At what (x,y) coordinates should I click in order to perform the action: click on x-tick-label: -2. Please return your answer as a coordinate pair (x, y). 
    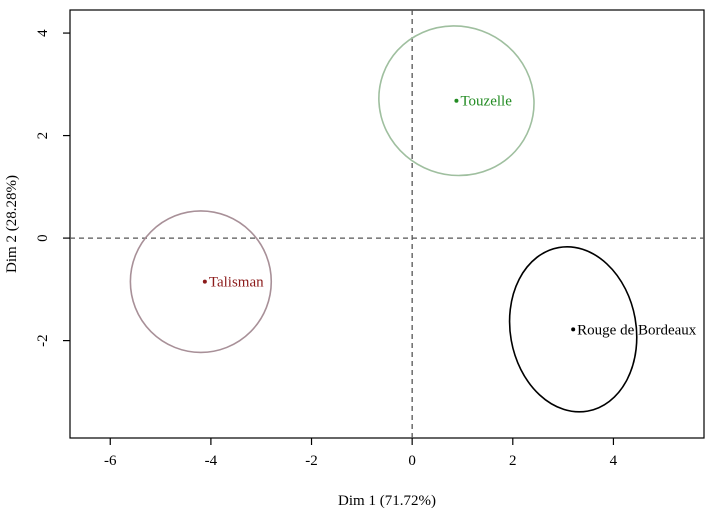
    Looking at the image, I should click on (311, 461).